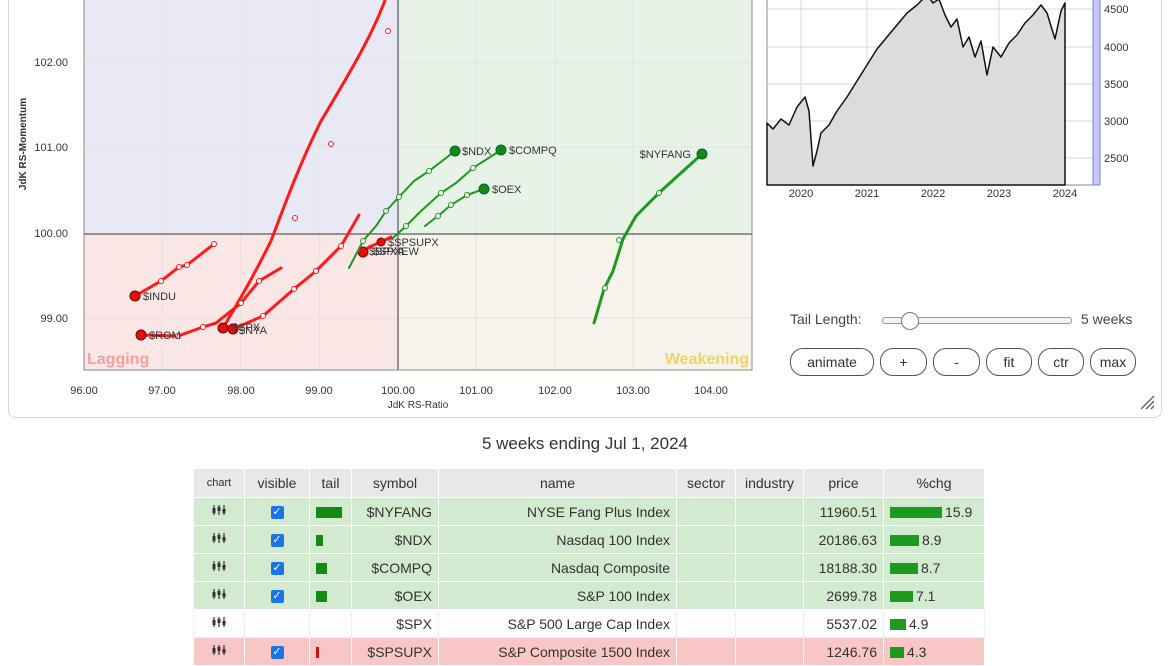  Describe the element at coordinates (843, 511) in the screenshot. I see `price-cell: 11960.51` at that location.